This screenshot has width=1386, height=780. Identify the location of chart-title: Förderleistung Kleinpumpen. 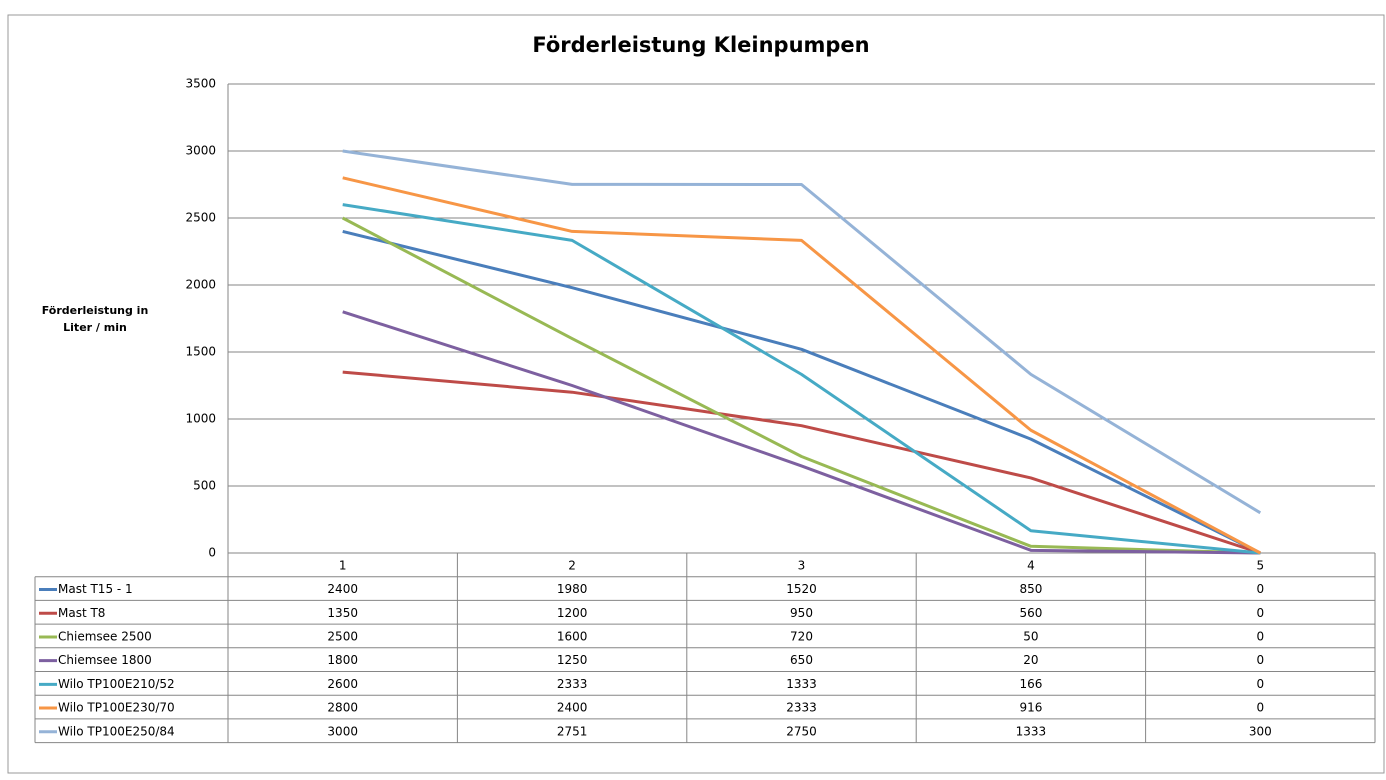
(700, 45).